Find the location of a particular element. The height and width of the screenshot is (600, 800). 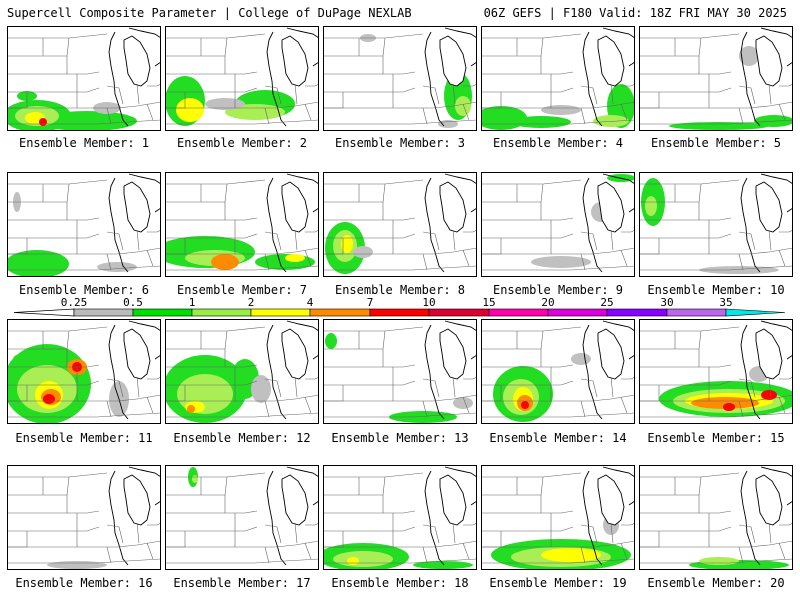

legend-tick-label: 0.25 is located at coordinates (74, 302).